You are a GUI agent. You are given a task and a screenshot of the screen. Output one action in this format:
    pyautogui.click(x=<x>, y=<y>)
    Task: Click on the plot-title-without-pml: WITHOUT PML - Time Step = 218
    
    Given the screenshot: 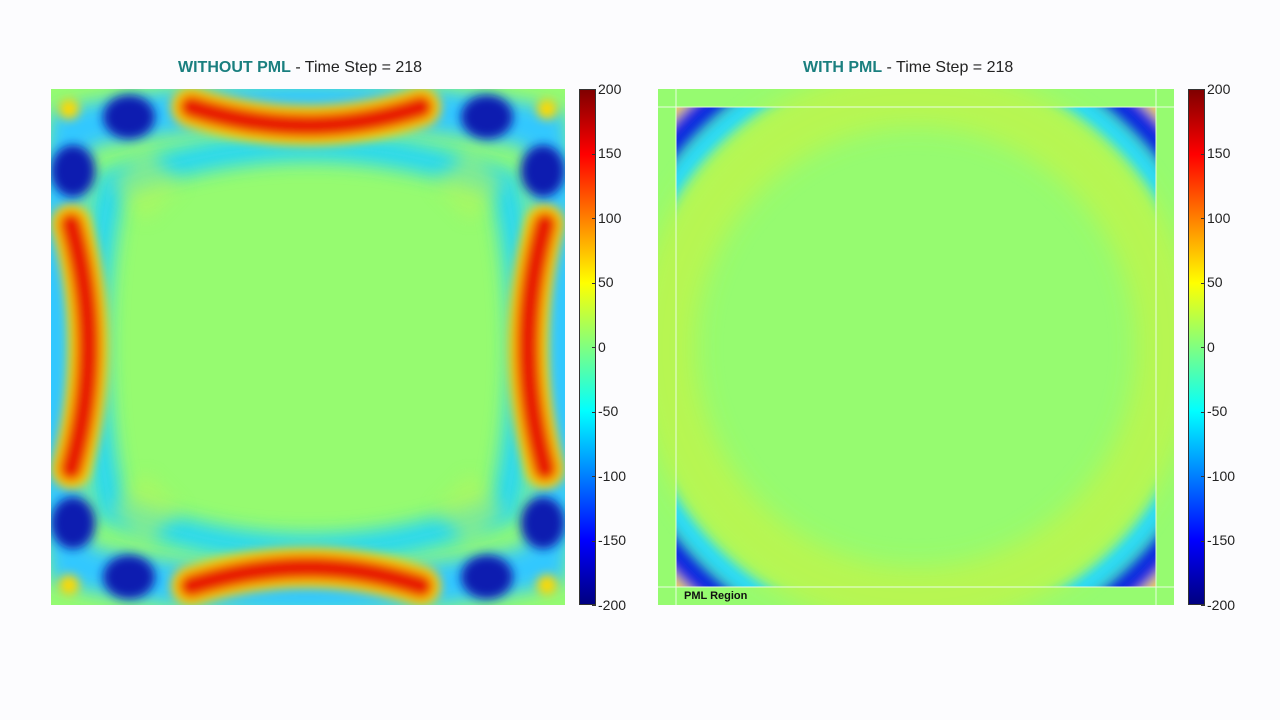 What is the action you would take?
    pyautogui.click(x=300, y=68)
    